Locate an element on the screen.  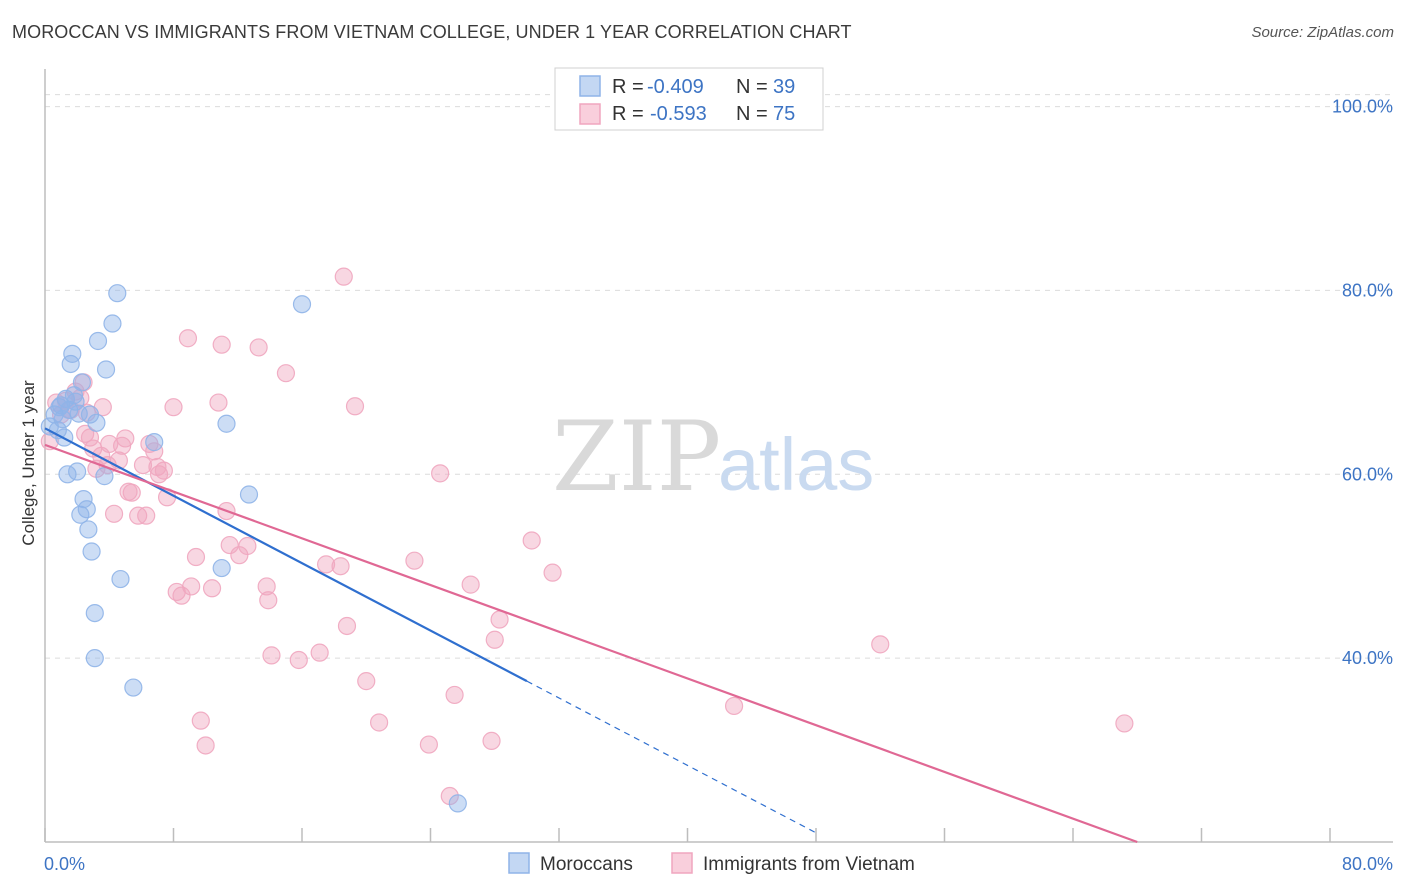
moroccans-n-label: N = is located at coordinates (752, 87).